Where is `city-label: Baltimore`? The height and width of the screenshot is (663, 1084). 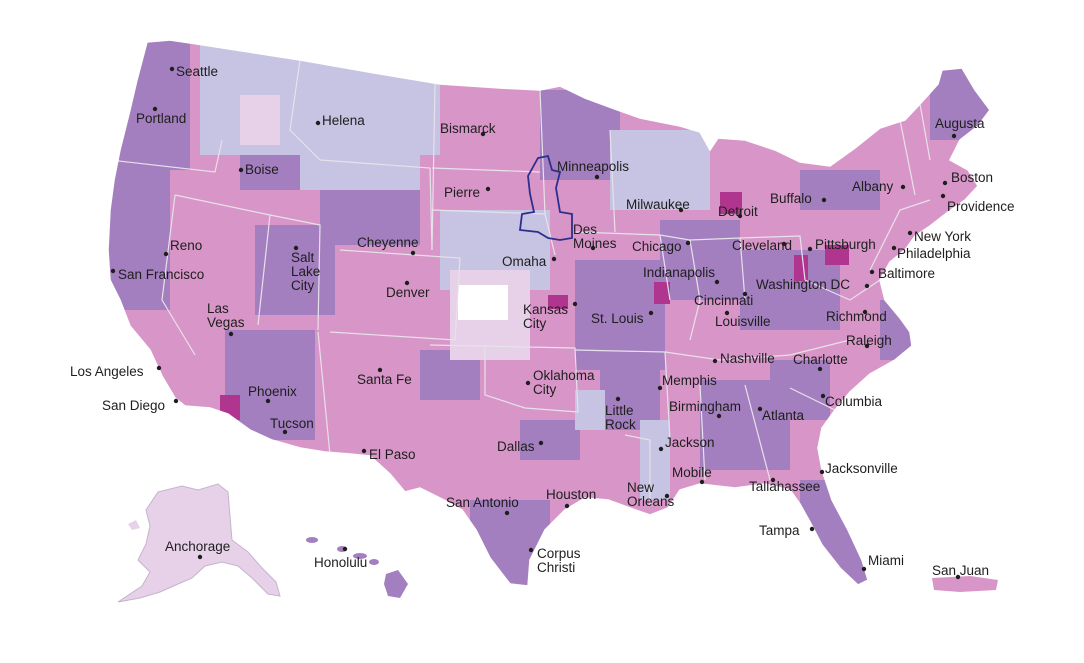
city-label: Baltimore is located at coordinates (906, 273).